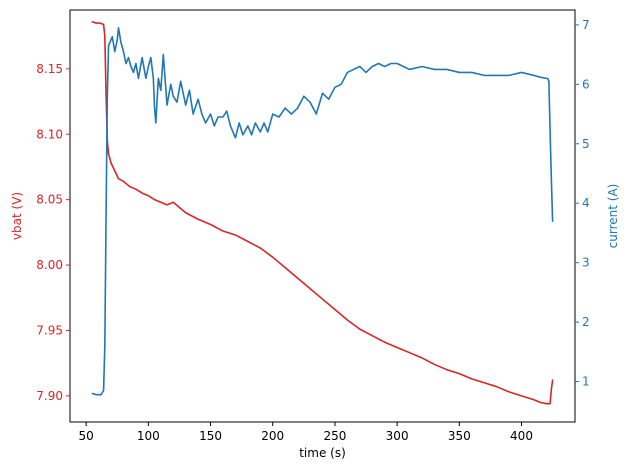 The height and width of the screenshot is (470, 630). I want to click on x-tick-label: 100, so click(148, 436).